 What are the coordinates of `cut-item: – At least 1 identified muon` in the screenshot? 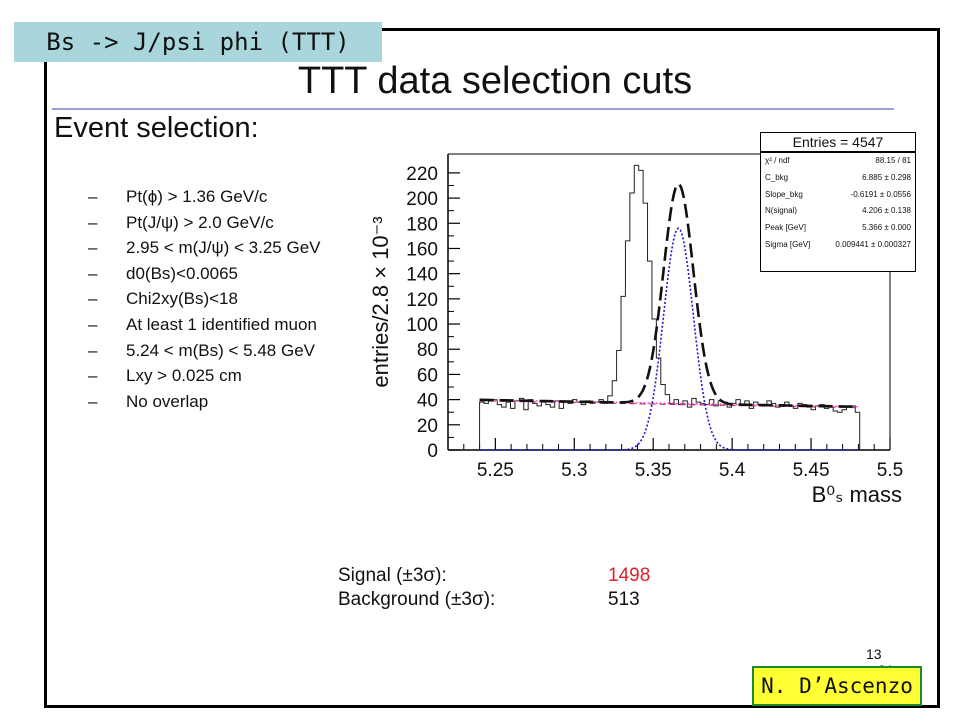 It's located at (219, 325).